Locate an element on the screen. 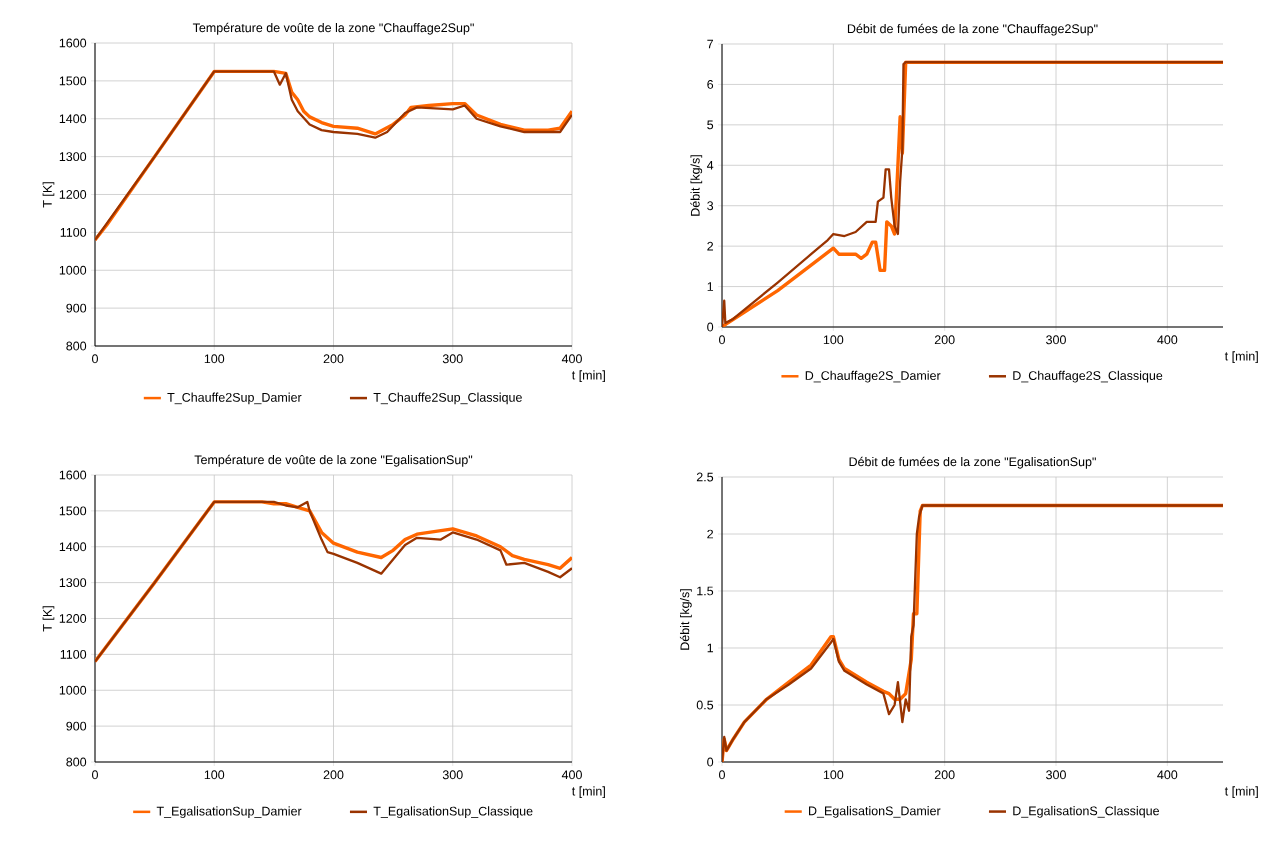 The width and height of the screenshot is (1271, 847). y-tick-label: 0.5 is located at coordinates (705, 705).